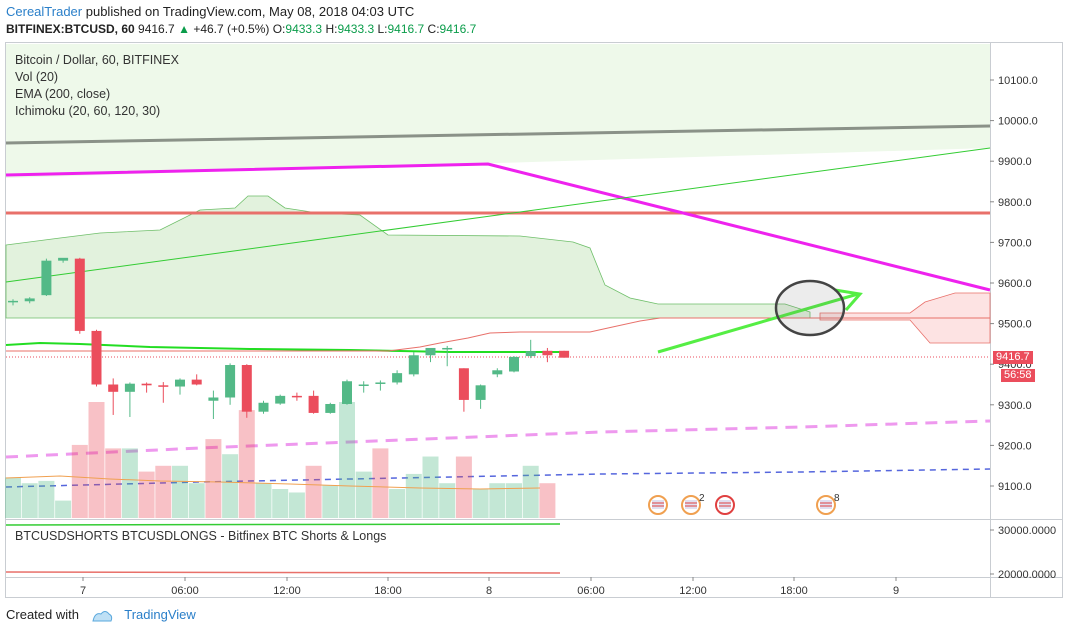 The width and height of the screenshot is (1068, 633). I want to click on volume-ma-line, so click(273, 482).